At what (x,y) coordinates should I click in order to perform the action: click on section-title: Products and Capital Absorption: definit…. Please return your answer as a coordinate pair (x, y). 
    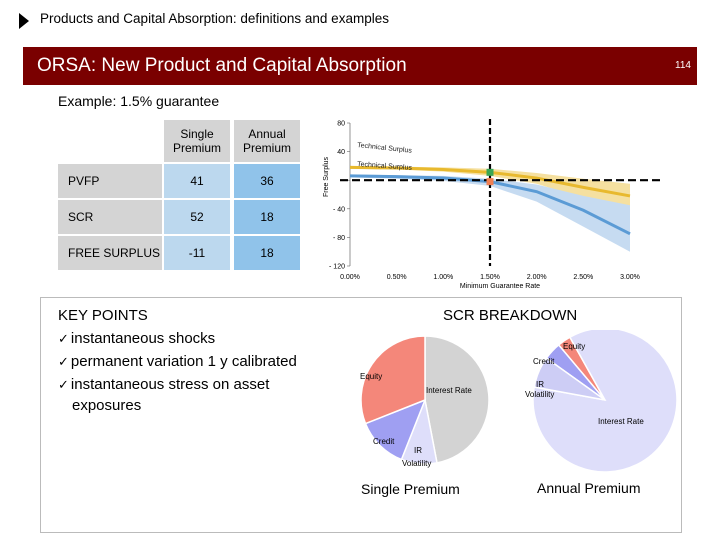
    Looking at the image, I should click on (214, 18).